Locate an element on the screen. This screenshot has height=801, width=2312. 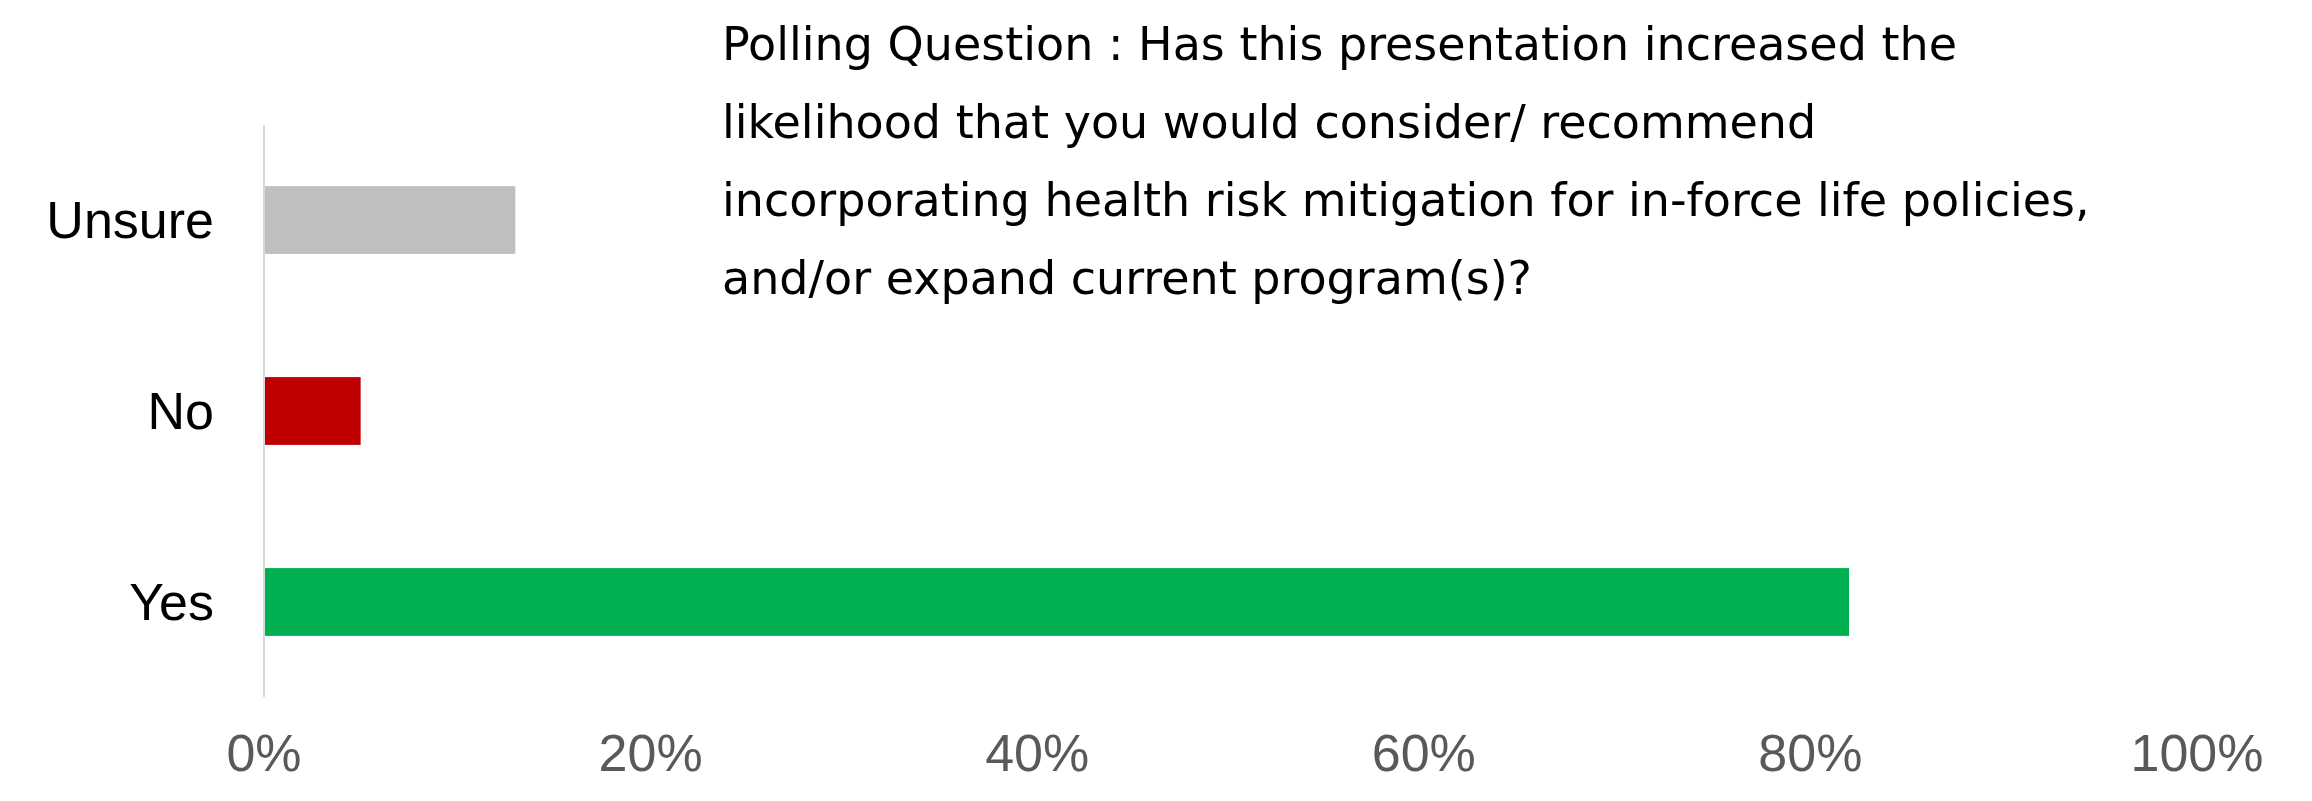
x-tick-label: 40% is located at coordinates (1037, 753).